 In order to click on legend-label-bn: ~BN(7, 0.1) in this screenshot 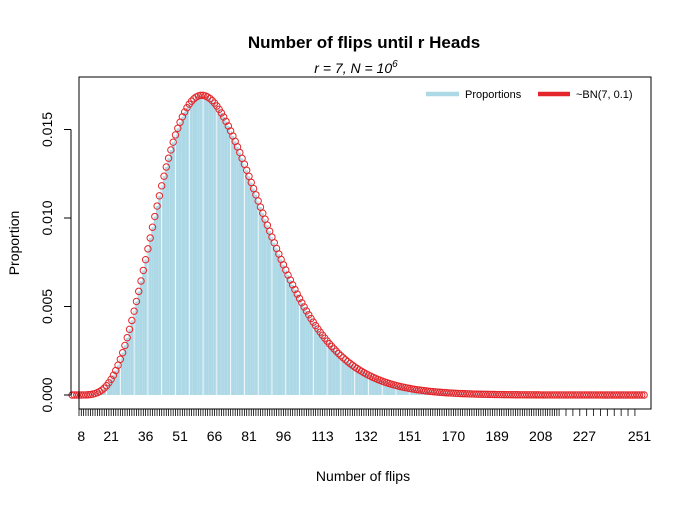, I will do `click(604, 95)`.